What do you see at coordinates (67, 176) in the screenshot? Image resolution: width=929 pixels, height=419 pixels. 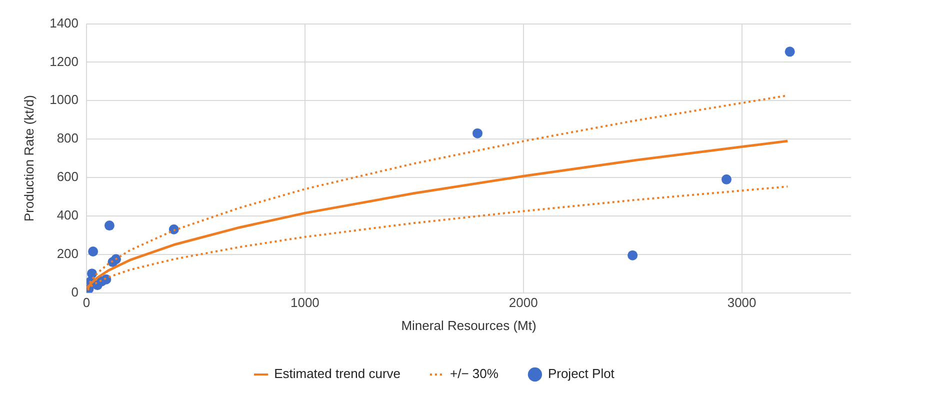 I see `y-tick-label: 600` at bounding box center [67, 176].